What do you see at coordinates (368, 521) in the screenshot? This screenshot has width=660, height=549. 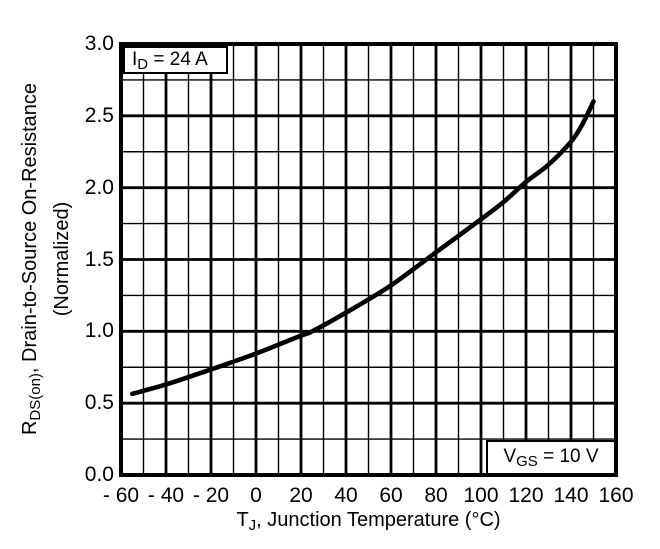 I see `x-axis-title: TJ, Junction Temperature (°C)` at bounding box center [368, 521].